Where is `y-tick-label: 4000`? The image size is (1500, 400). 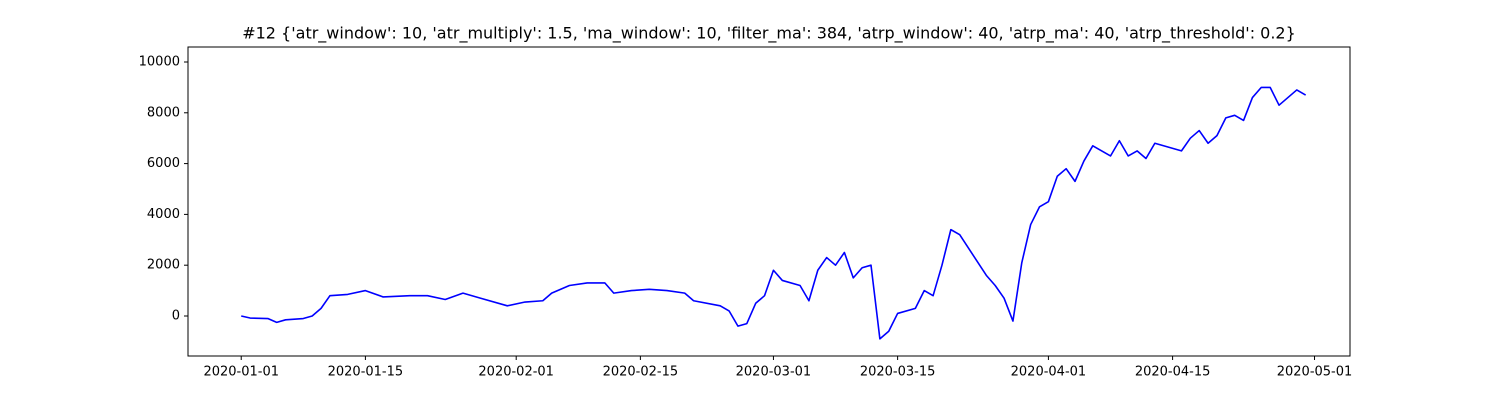 y-tick-label: 4000 is located at coordinates (163, 214).